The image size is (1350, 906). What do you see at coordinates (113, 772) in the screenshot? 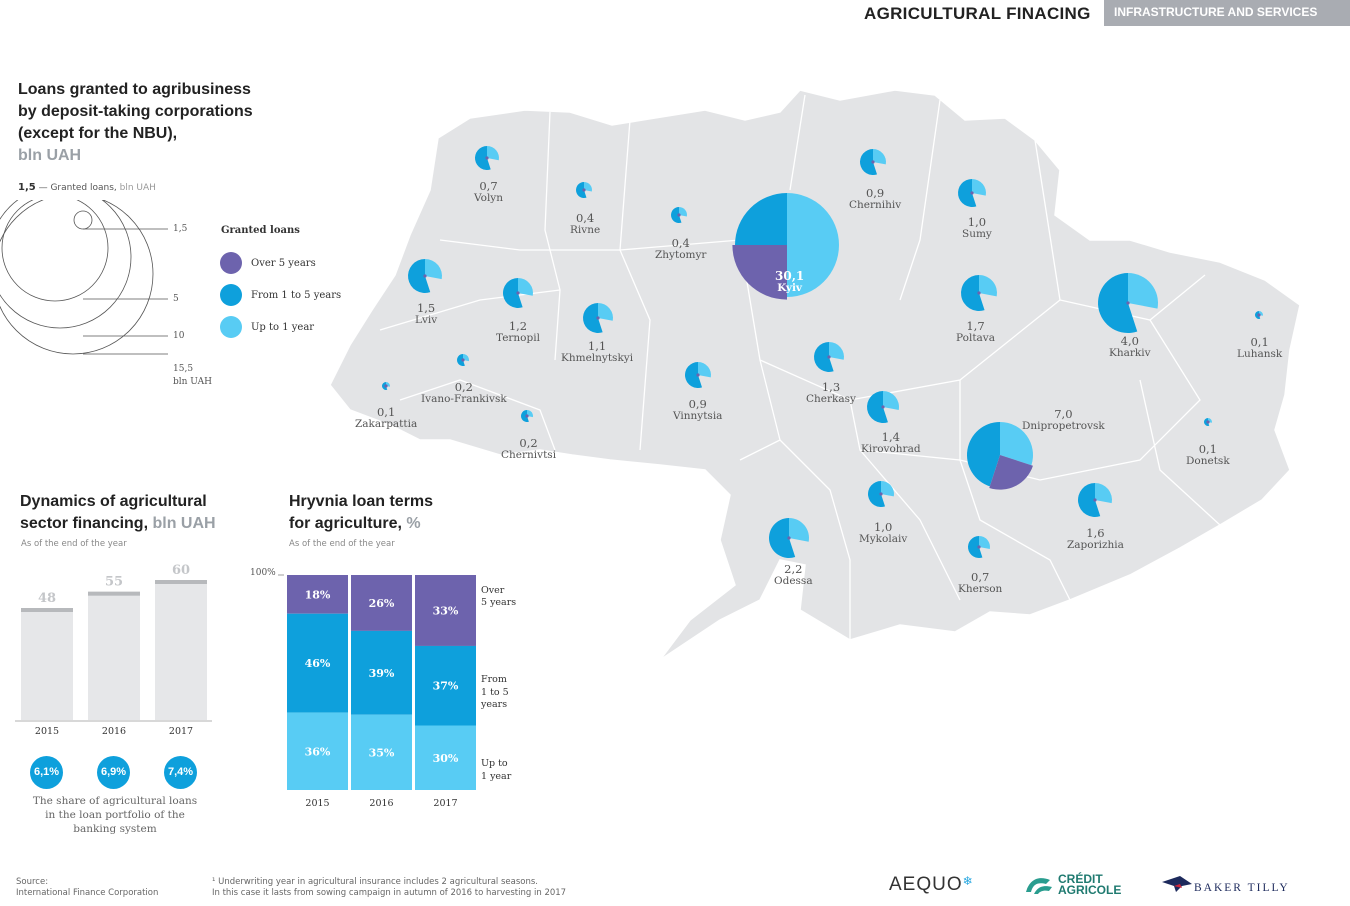
I see `share-badge: 6,9%` at bounding box center [113, 772].